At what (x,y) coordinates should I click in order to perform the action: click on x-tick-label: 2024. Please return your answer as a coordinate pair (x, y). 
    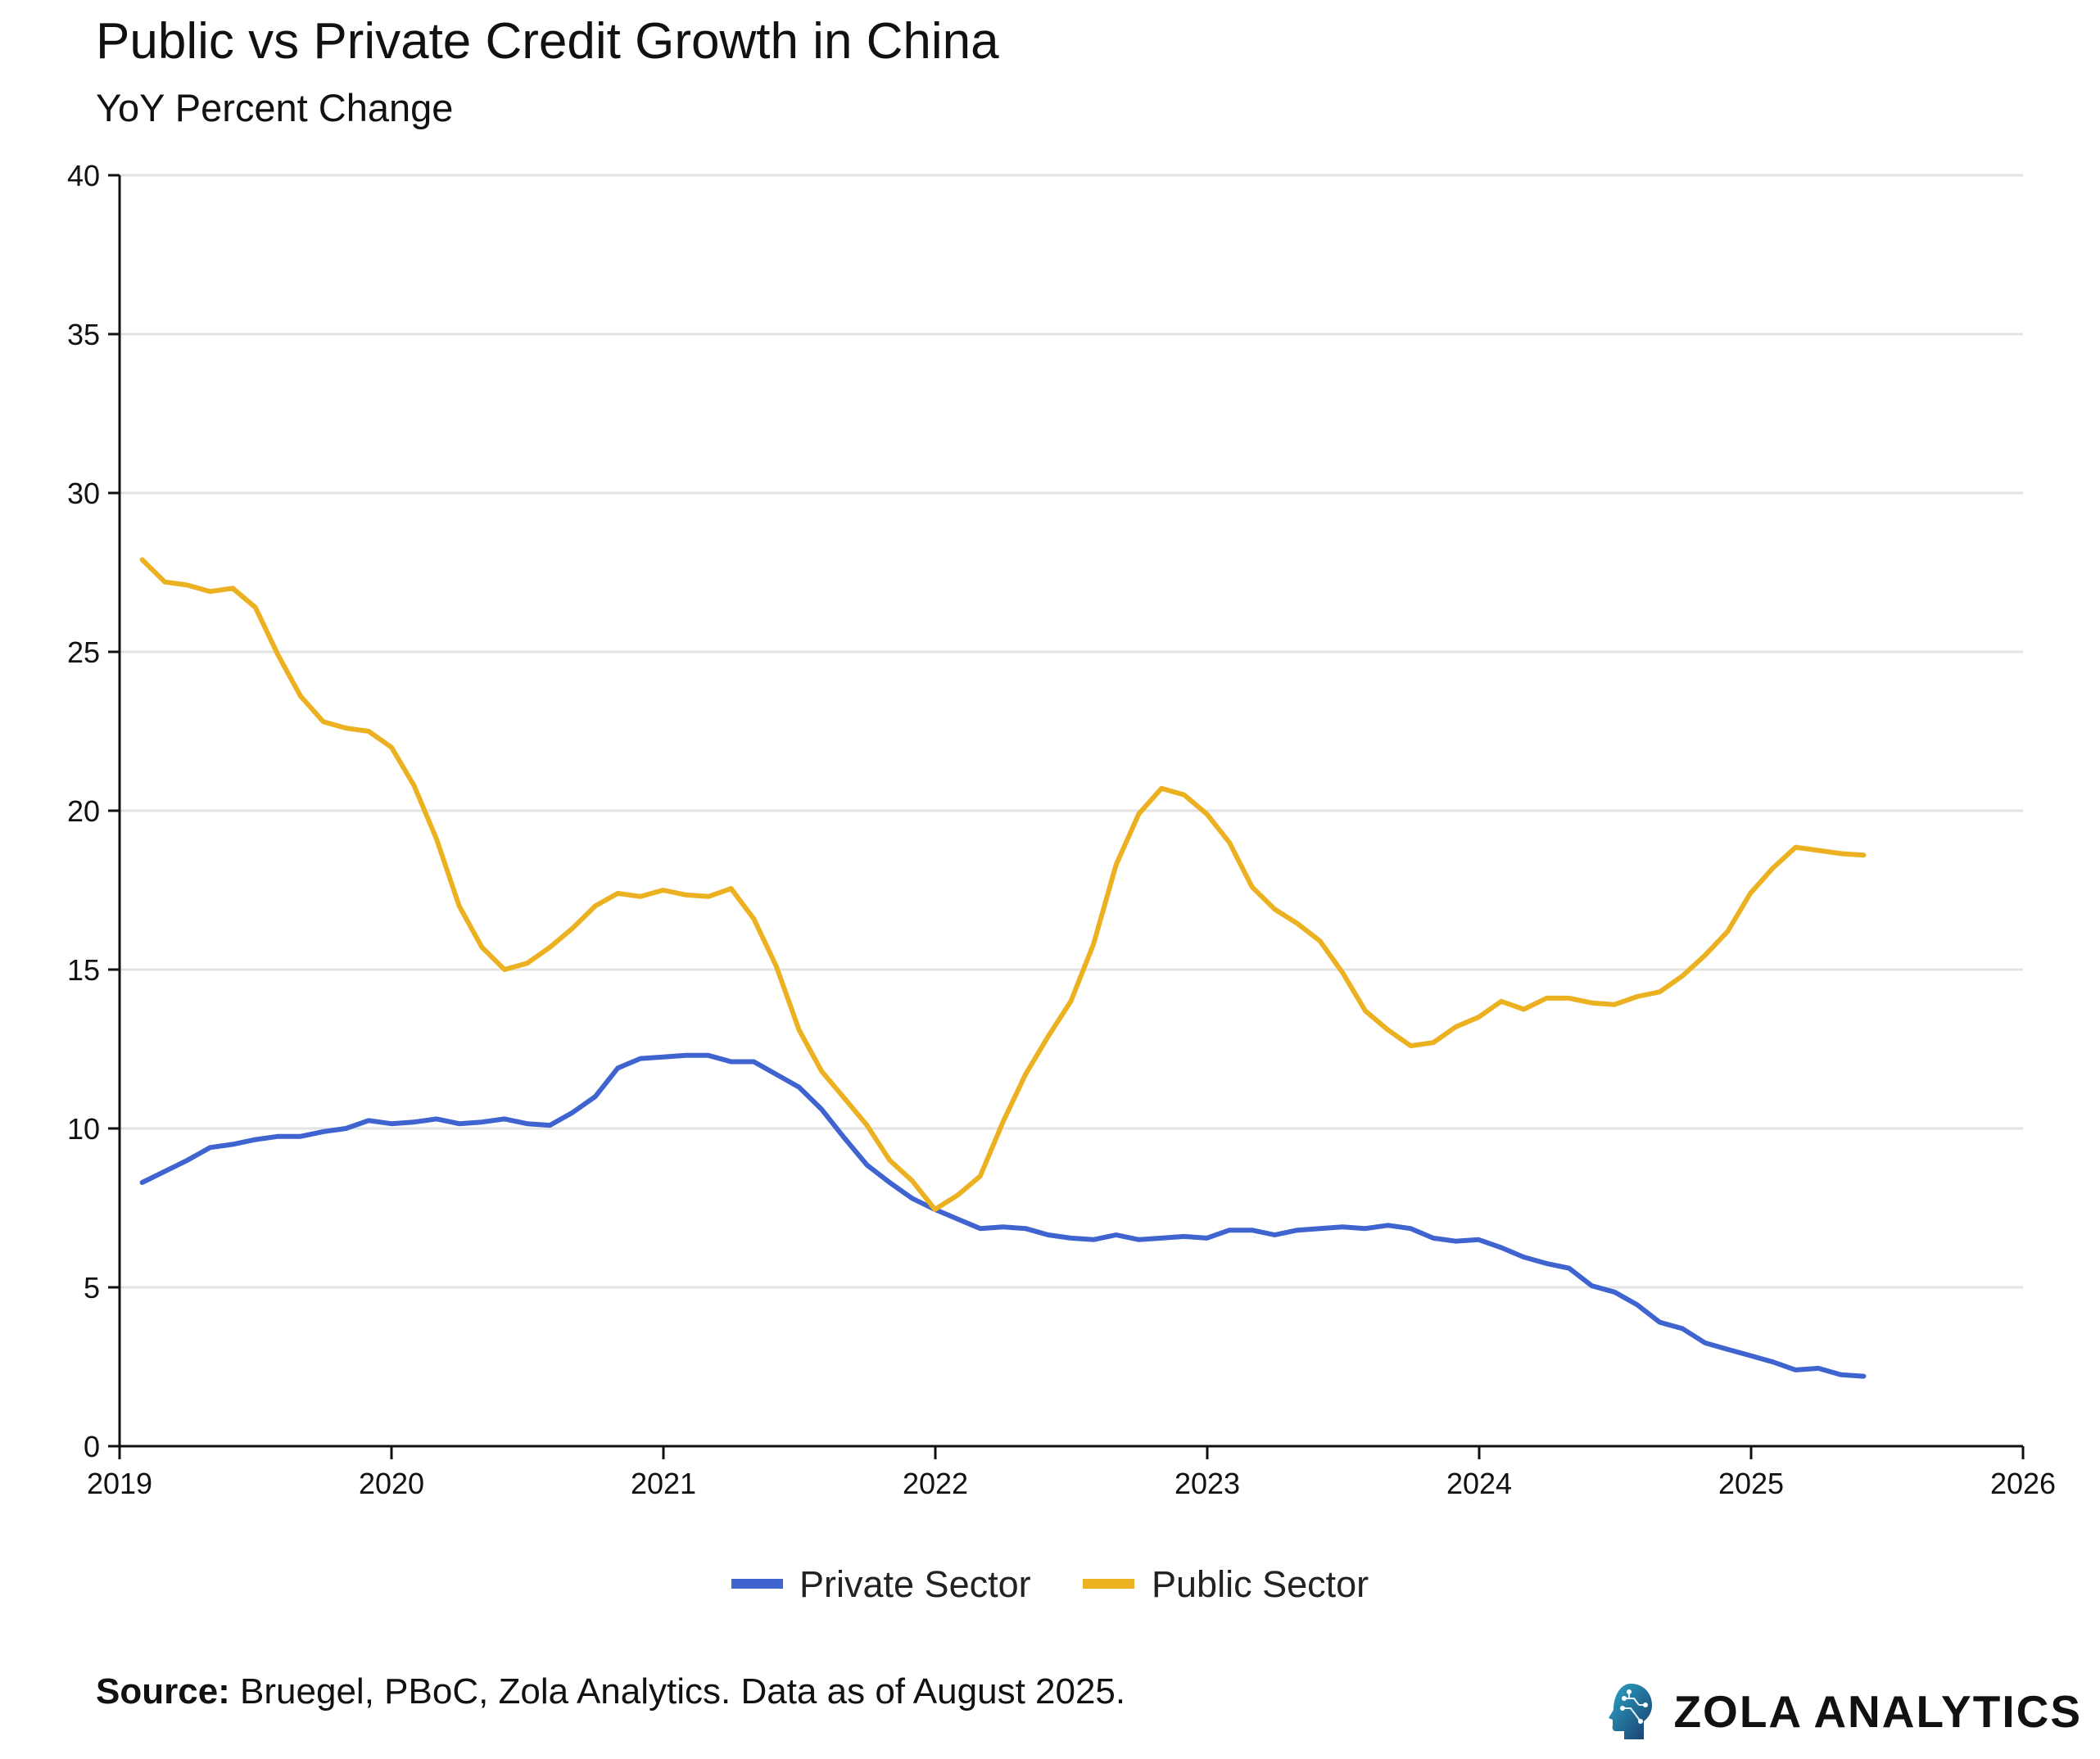
    Looking at the image, I should click on (1479, 1483).